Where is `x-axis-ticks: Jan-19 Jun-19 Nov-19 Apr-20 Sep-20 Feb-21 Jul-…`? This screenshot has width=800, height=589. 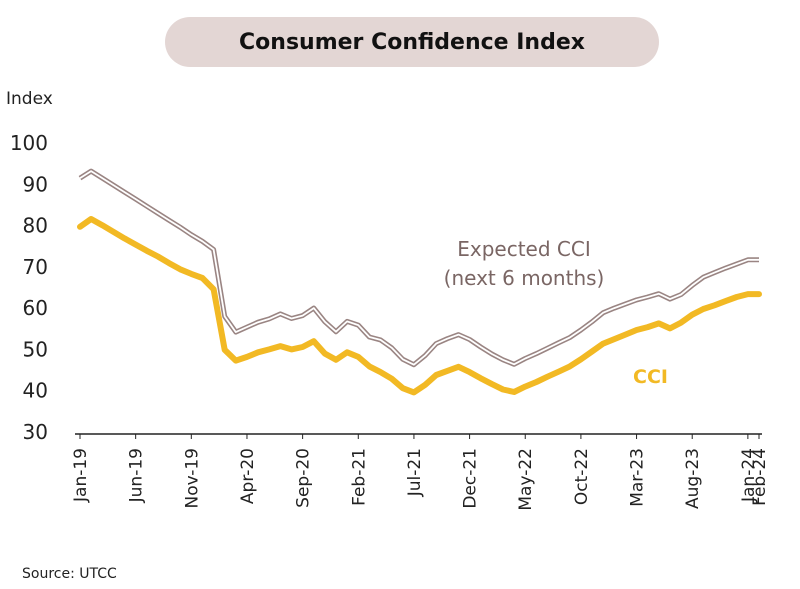
x-axis-ticks: Jan-19 Jun-19 Nov-19 Apr-20 Sep-20 Feb-21 Jul-… is located at coordinates (420, 472).